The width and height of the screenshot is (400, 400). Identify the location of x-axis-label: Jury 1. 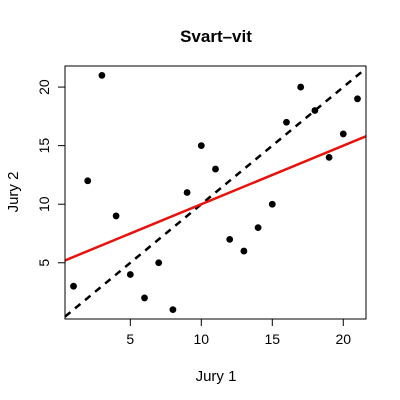
(216, 376).